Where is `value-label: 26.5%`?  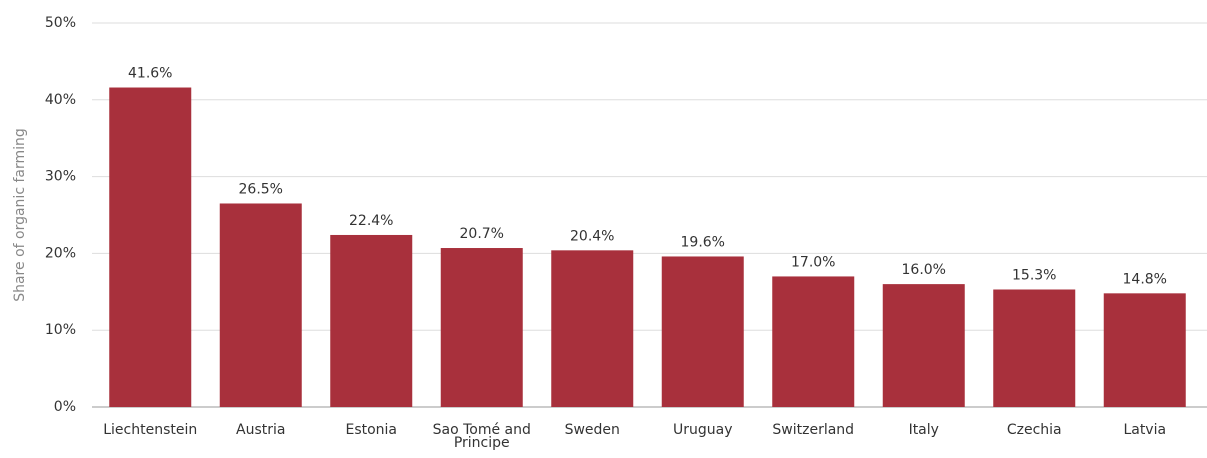
value-label: 26.5% is located at coordinates (261, 189).